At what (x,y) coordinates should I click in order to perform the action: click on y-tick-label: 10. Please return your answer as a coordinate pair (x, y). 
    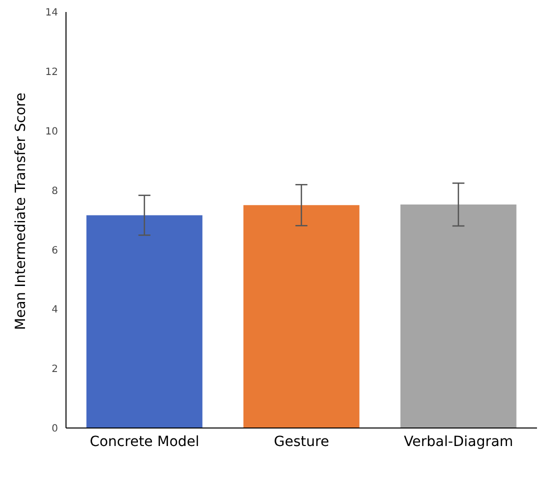
    Looking at the image, I should click on (51, 132).